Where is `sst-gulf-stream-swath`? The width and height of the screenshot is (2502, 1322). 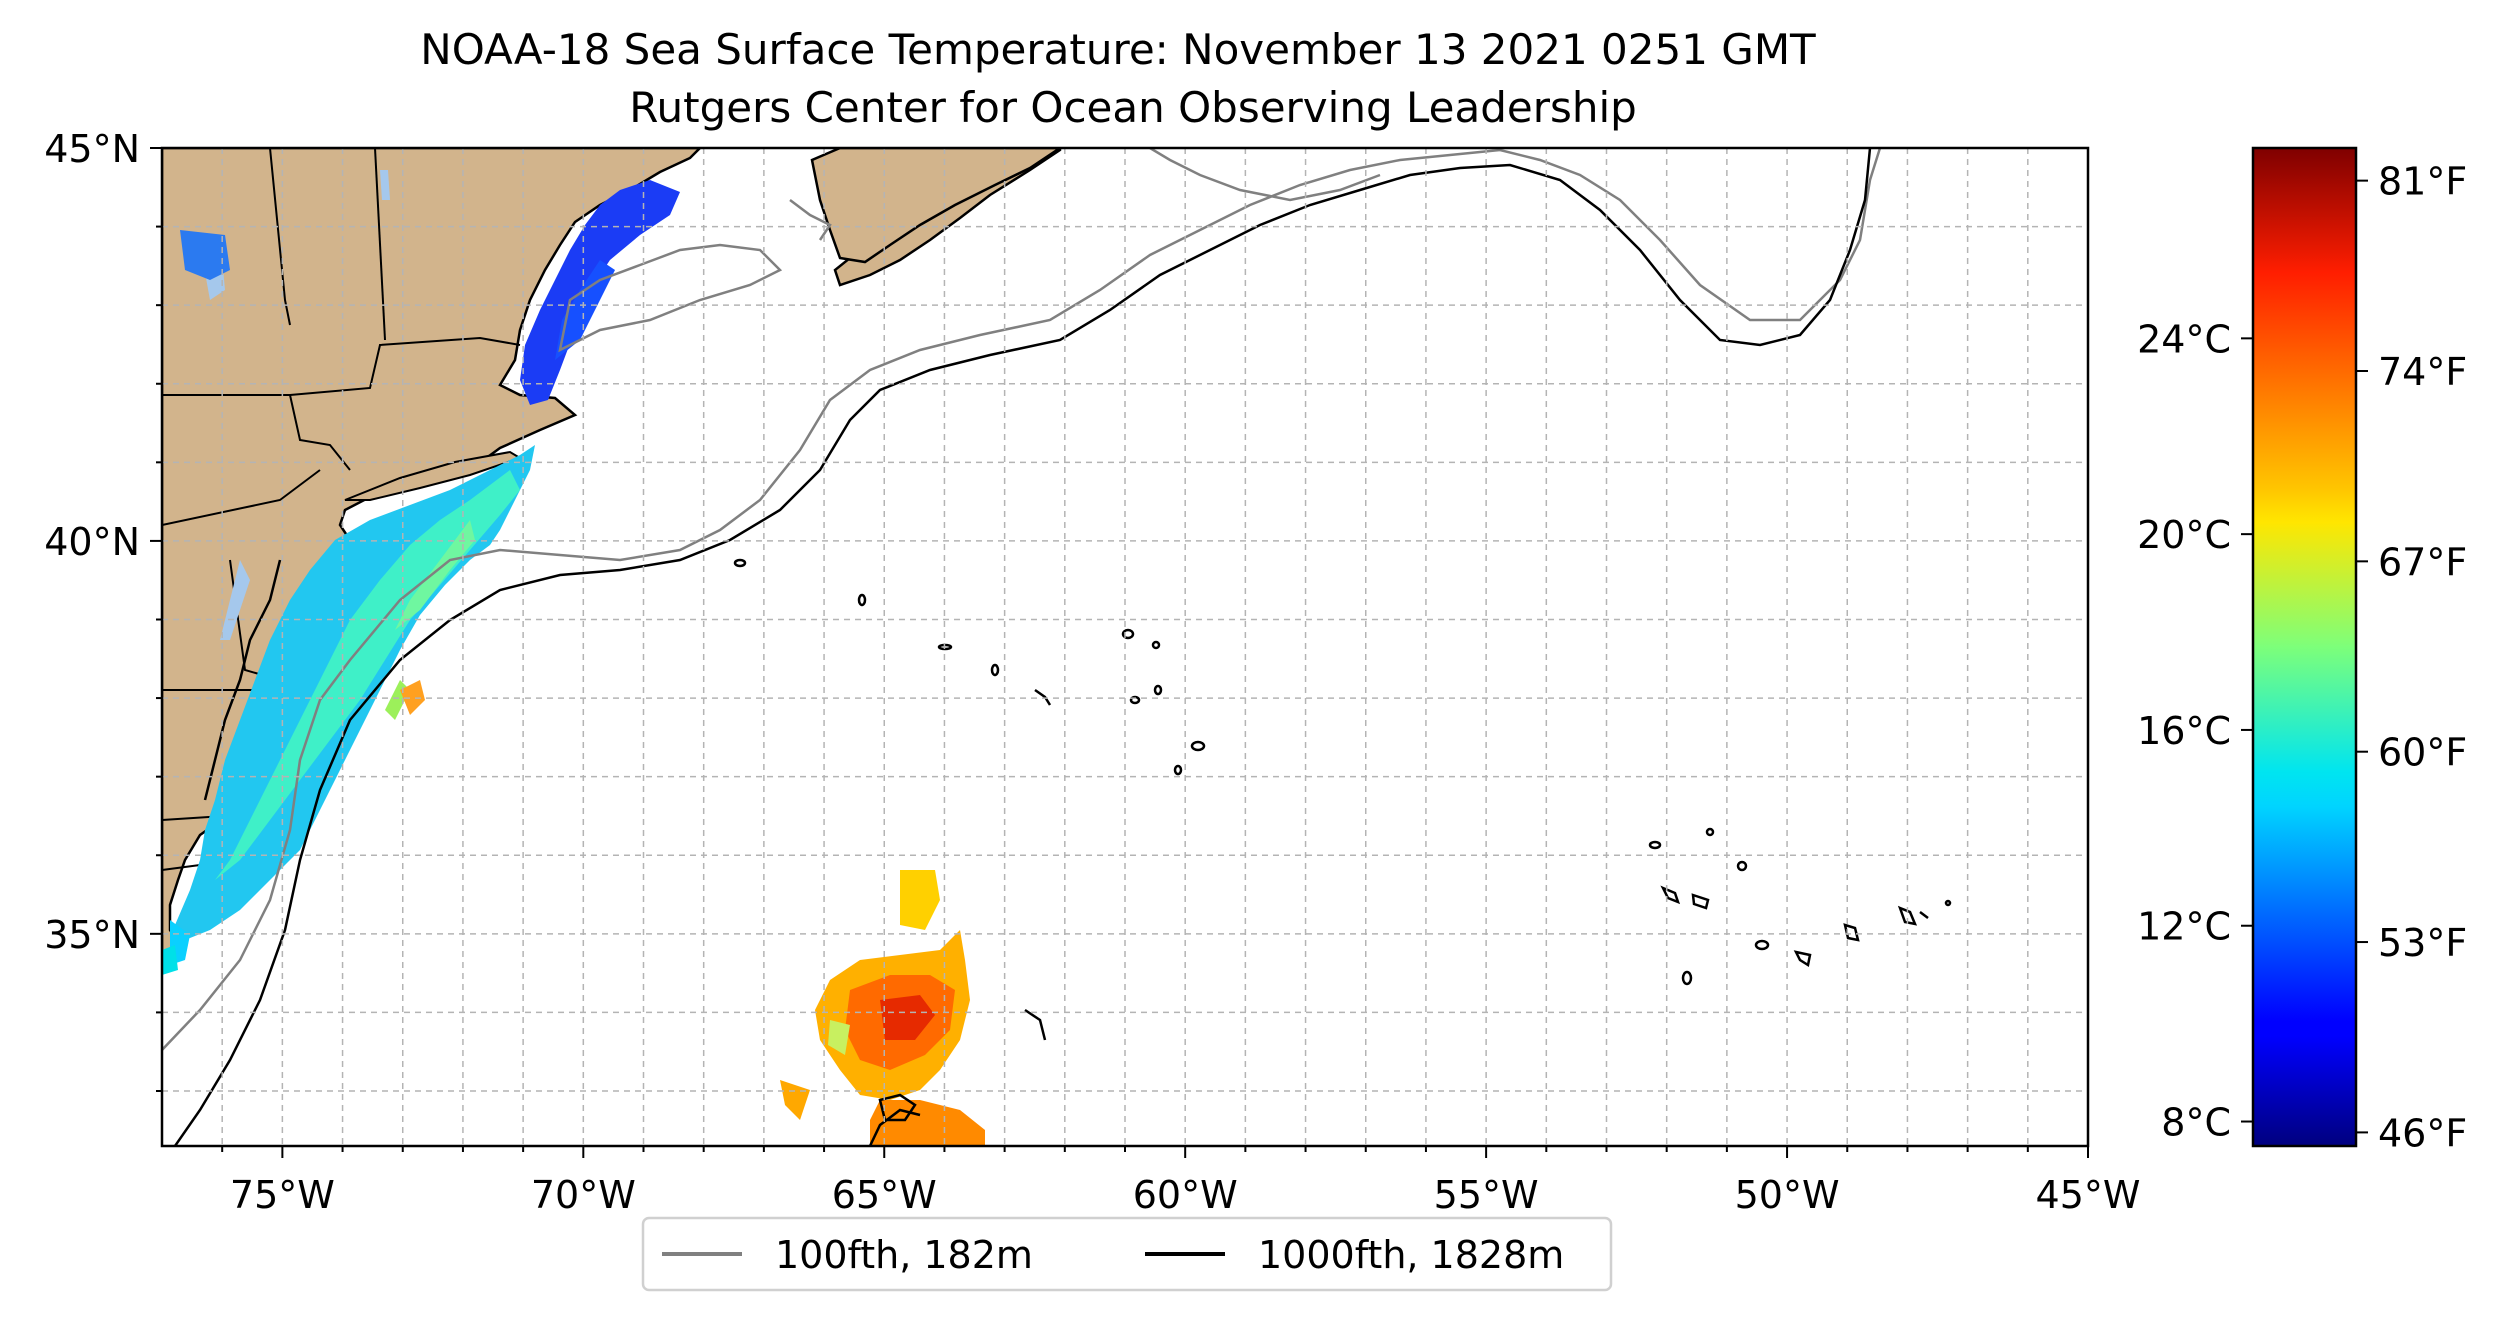 sst-gulf-stream-swath is located at coordinates (882, 1008).